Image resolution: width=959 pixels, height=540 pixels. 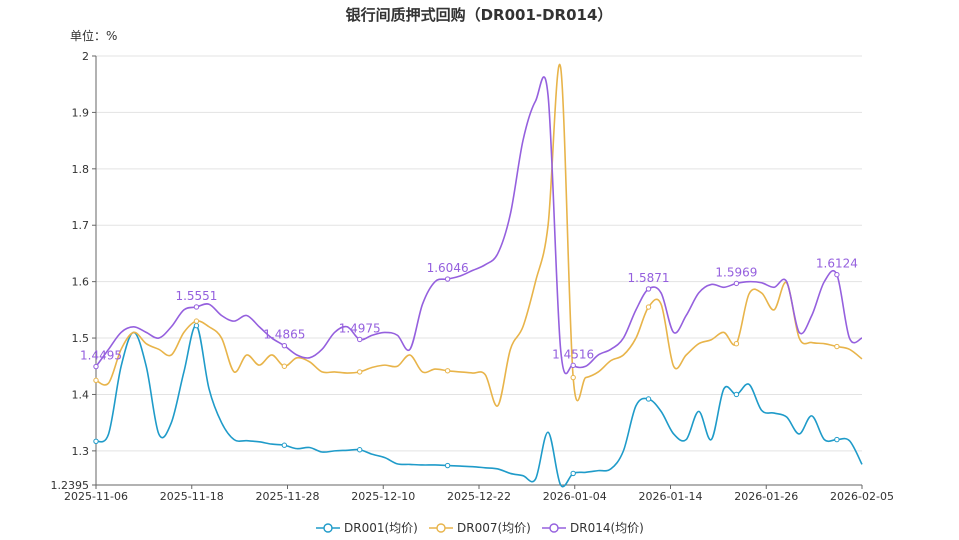 What do you see at coordinates (671, 496) in the screenshot?
I see `x-tick-label: 2026-01-14` at bounding box center [671, 496].